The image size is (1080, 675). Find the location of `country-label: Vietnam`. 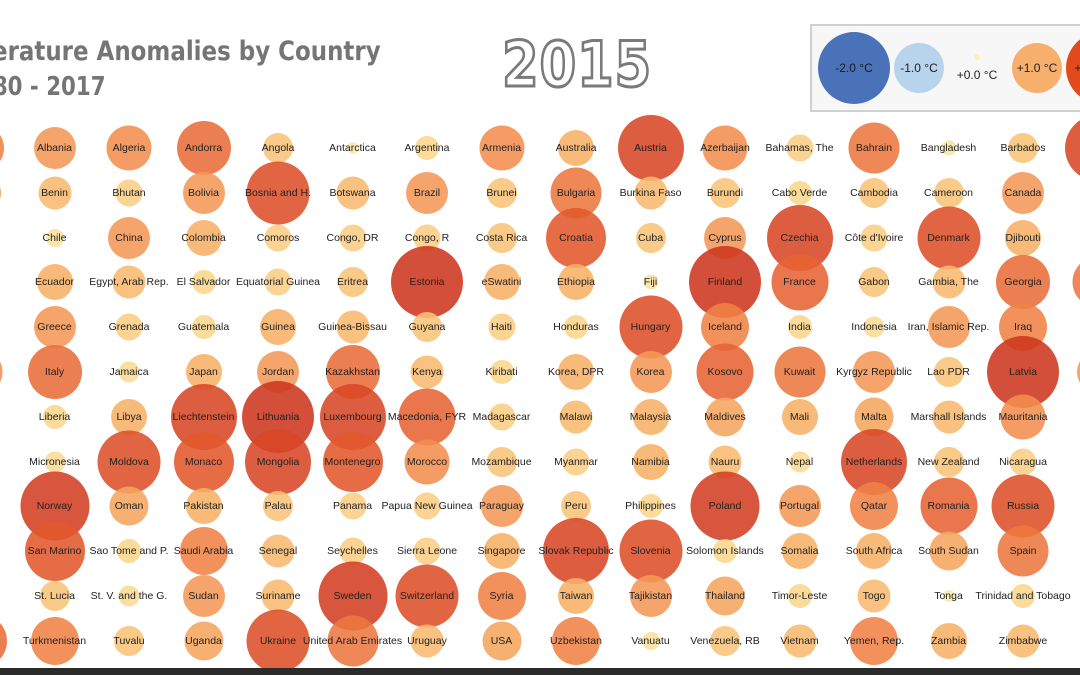

country-label: Vietnam is located at coordinates (799, 640).